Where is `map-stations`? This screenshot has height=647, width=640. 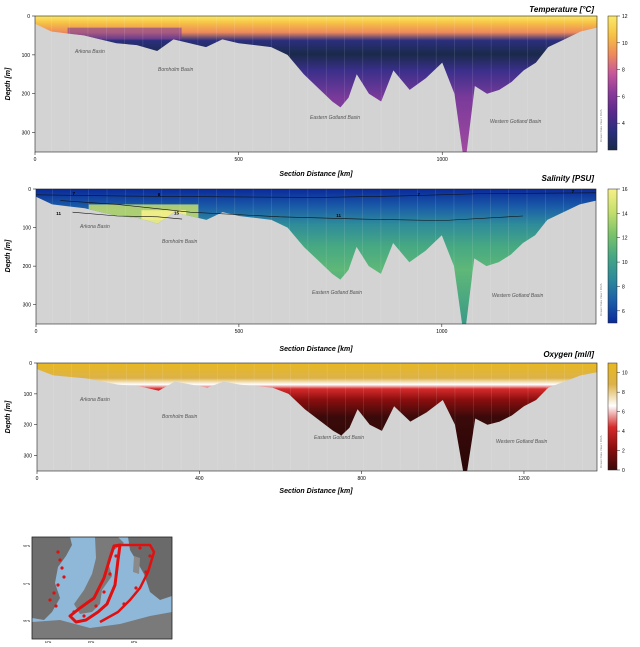 map-stations is located at coordinates (100, 582).